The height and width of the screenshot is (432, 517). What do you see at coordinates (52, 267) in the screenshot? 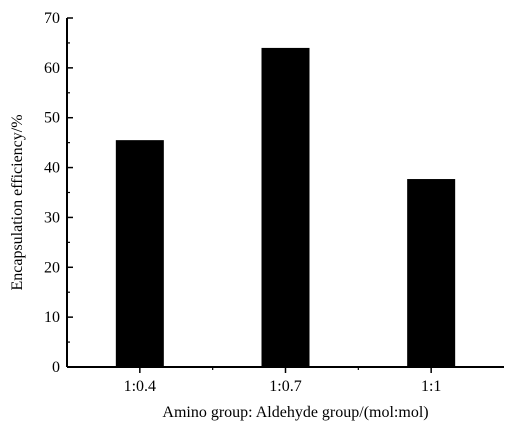
I see `y-tick-label: 20` at bounding box center [52, 267].